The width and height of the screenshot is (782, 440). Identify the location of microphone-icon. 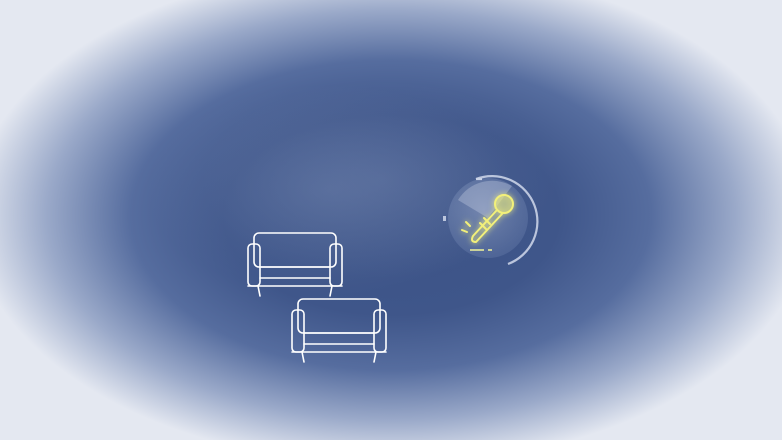
(491, 218).